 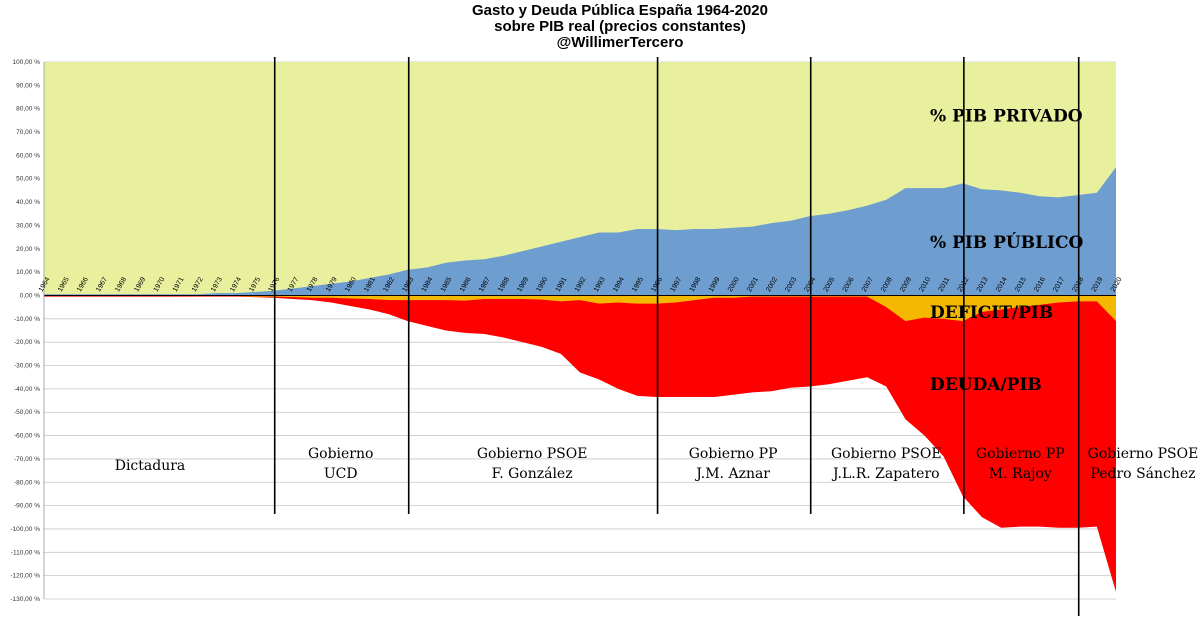 I want to click on series-annotation: % PIB PRIVADO, so click(x=1006, y=117).